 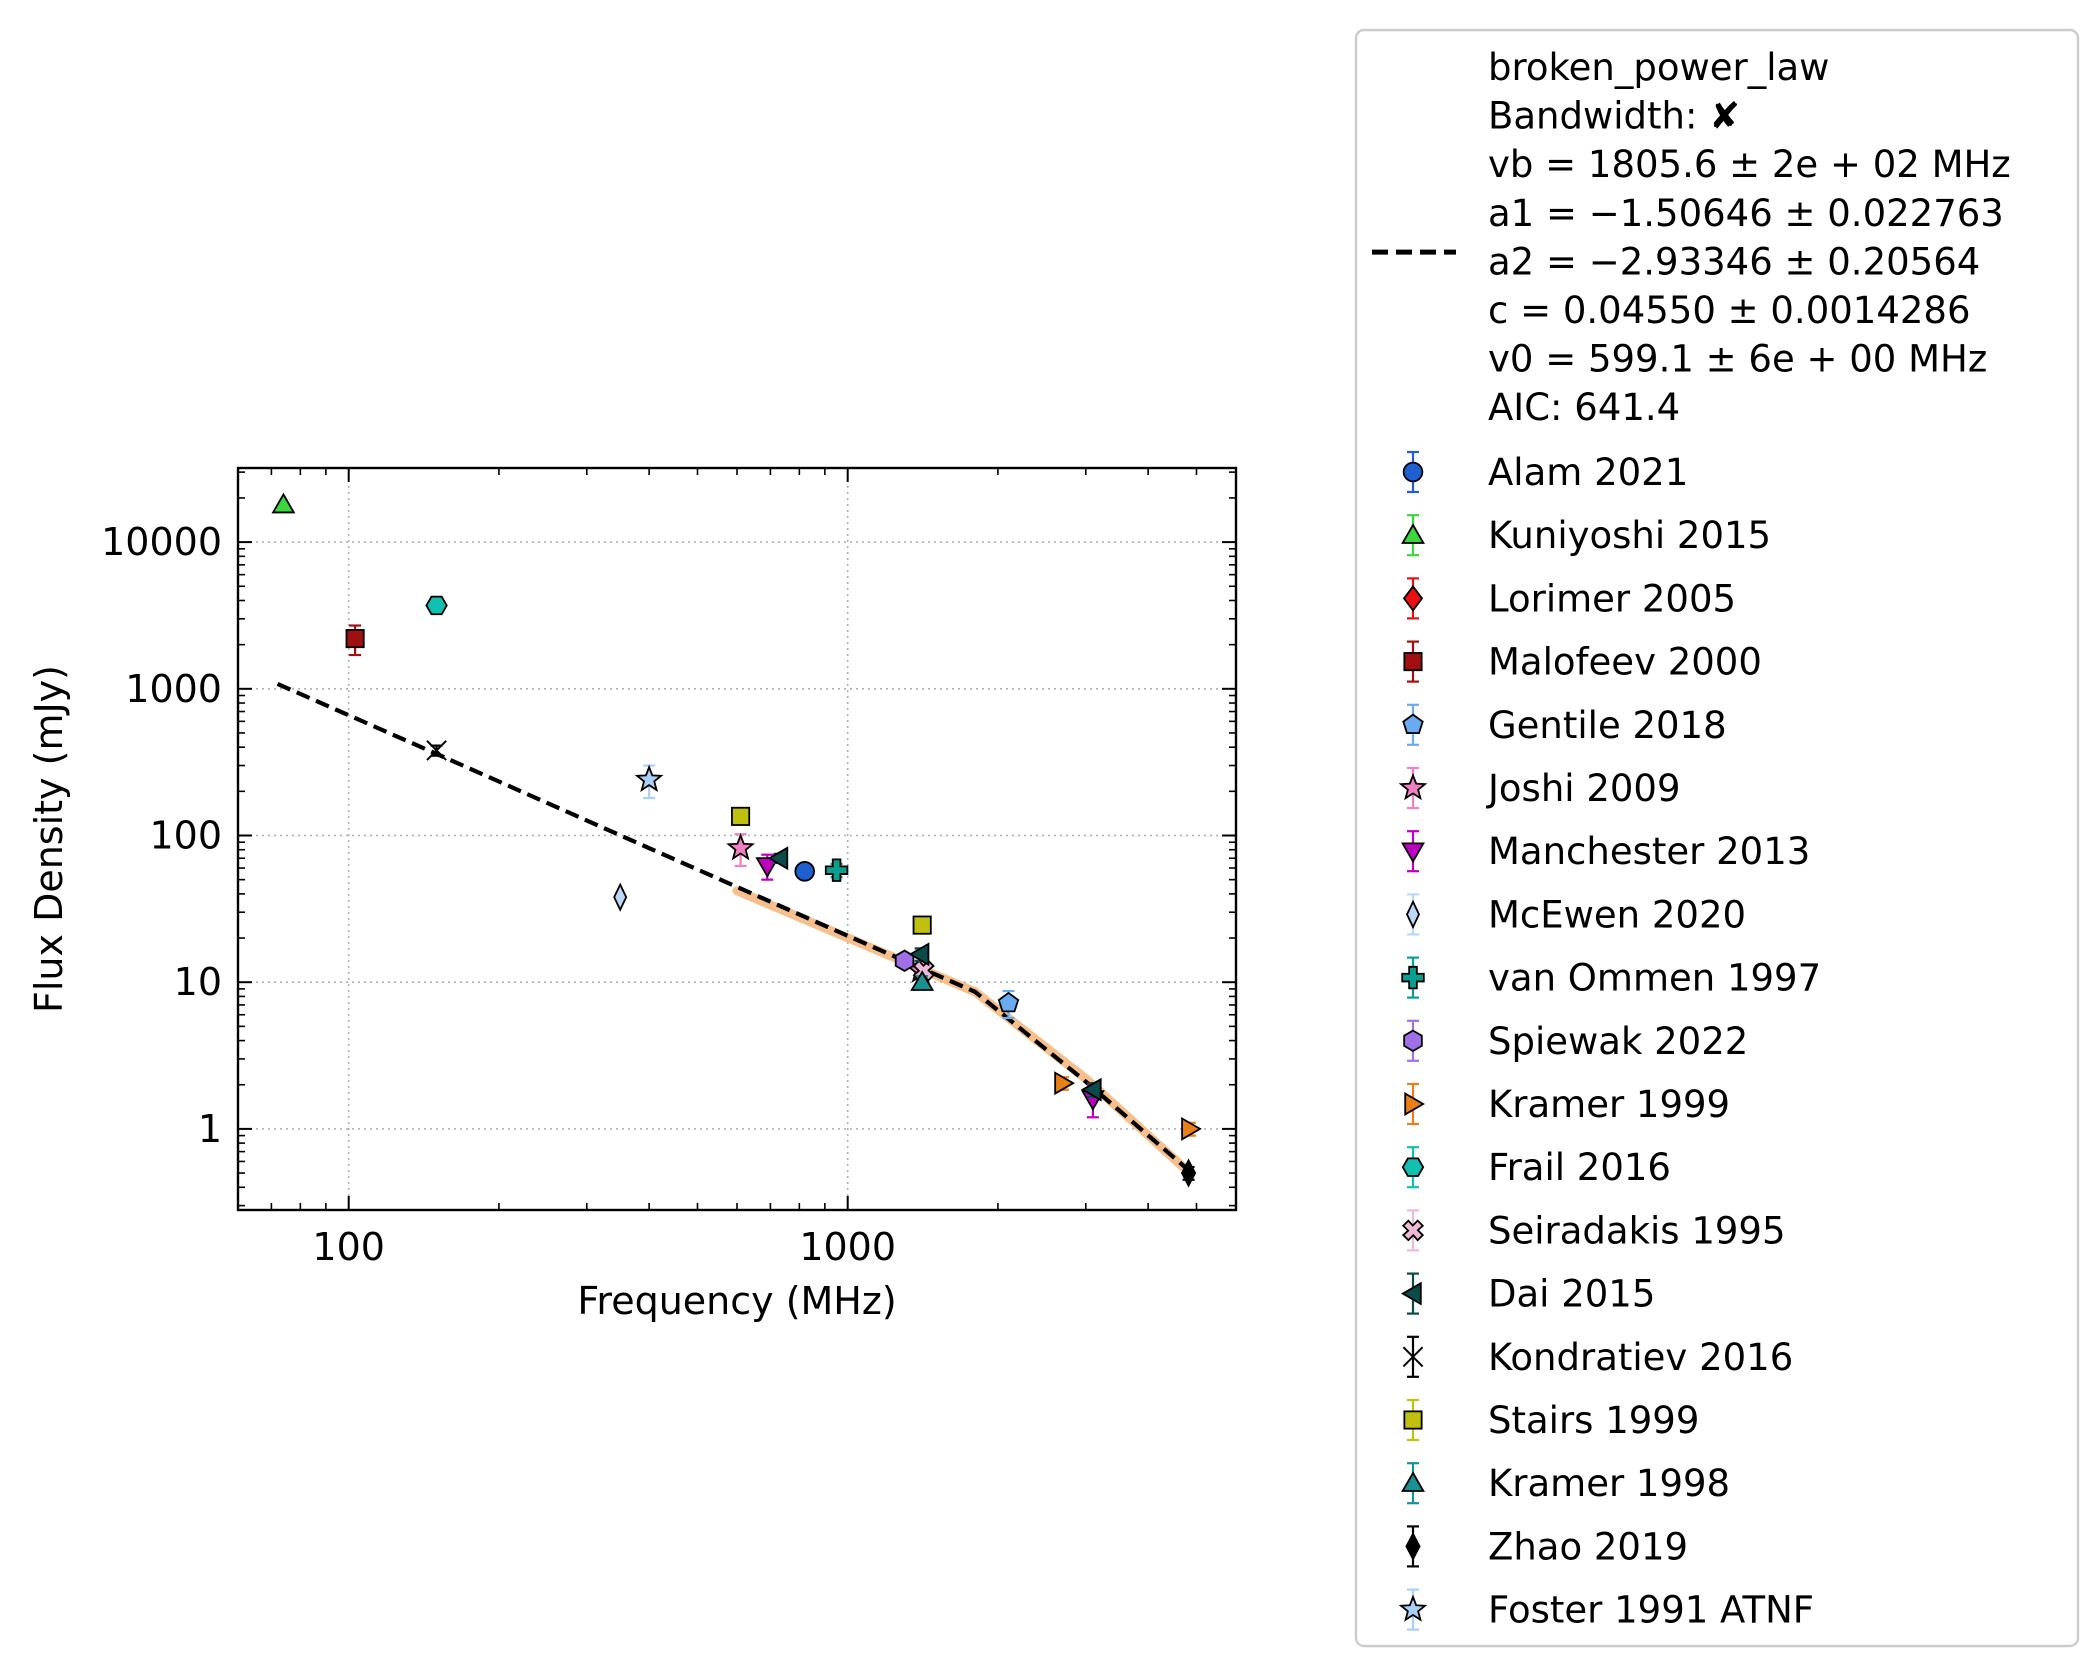 I want to click on legend-marker-kuniyoshi-2015, so click(x=1413, y=533).